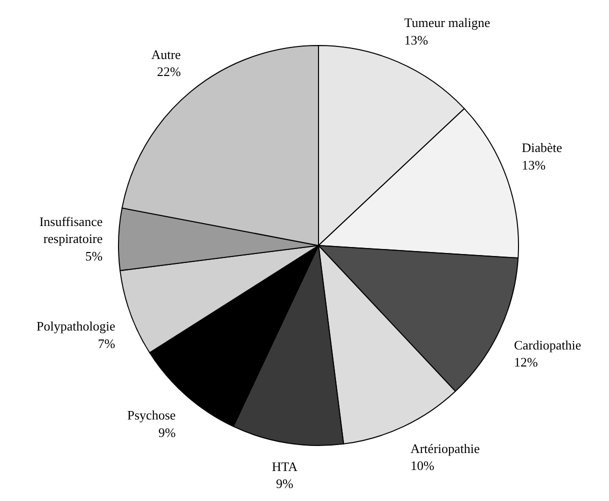 The height and width of the screenshot is (501, 609). I want to click on slice-label: Diabète, so click(542, 148).